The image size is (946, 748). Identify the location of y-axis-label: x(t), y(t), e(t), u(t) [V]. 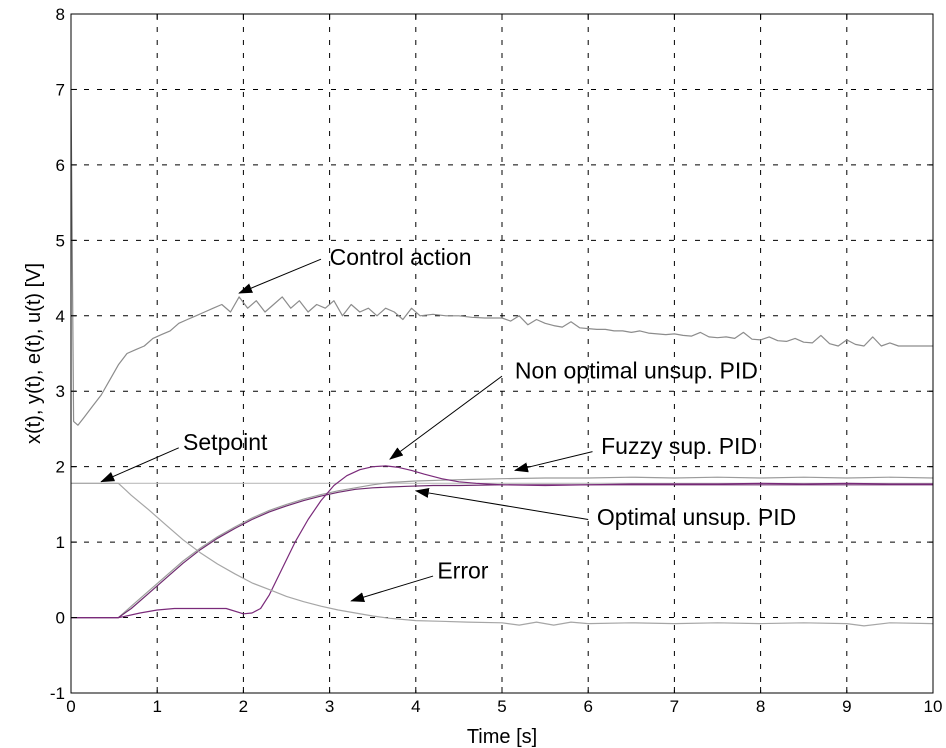
(34, 353).